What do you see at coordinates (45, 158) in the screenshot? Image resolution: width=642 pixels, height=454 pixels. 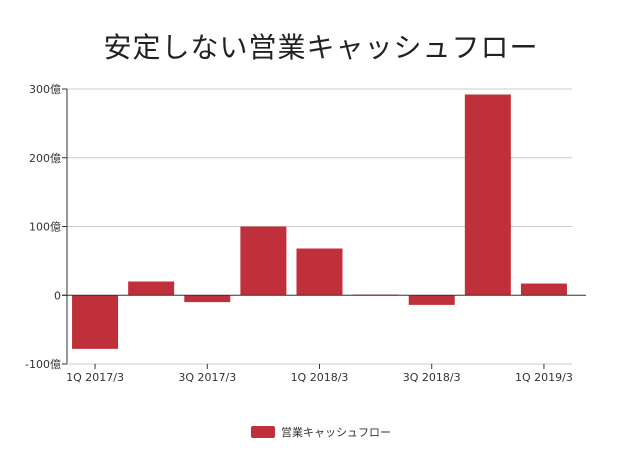 I see `y-tick-label: 200億` at bounding box center [45, 158].